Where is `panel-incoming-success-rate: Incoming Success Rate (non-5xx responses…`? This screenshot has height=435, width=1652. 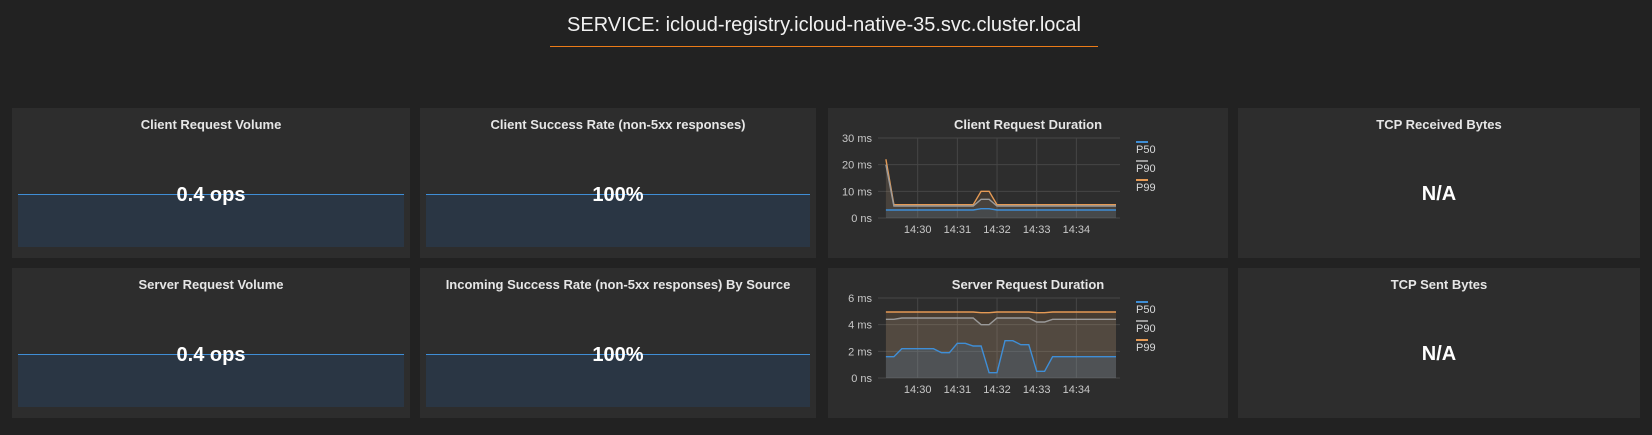 panel-incoming-success-rate: Incoming Success Rate (non-5xx responses… is located at coordinates (618, 343).